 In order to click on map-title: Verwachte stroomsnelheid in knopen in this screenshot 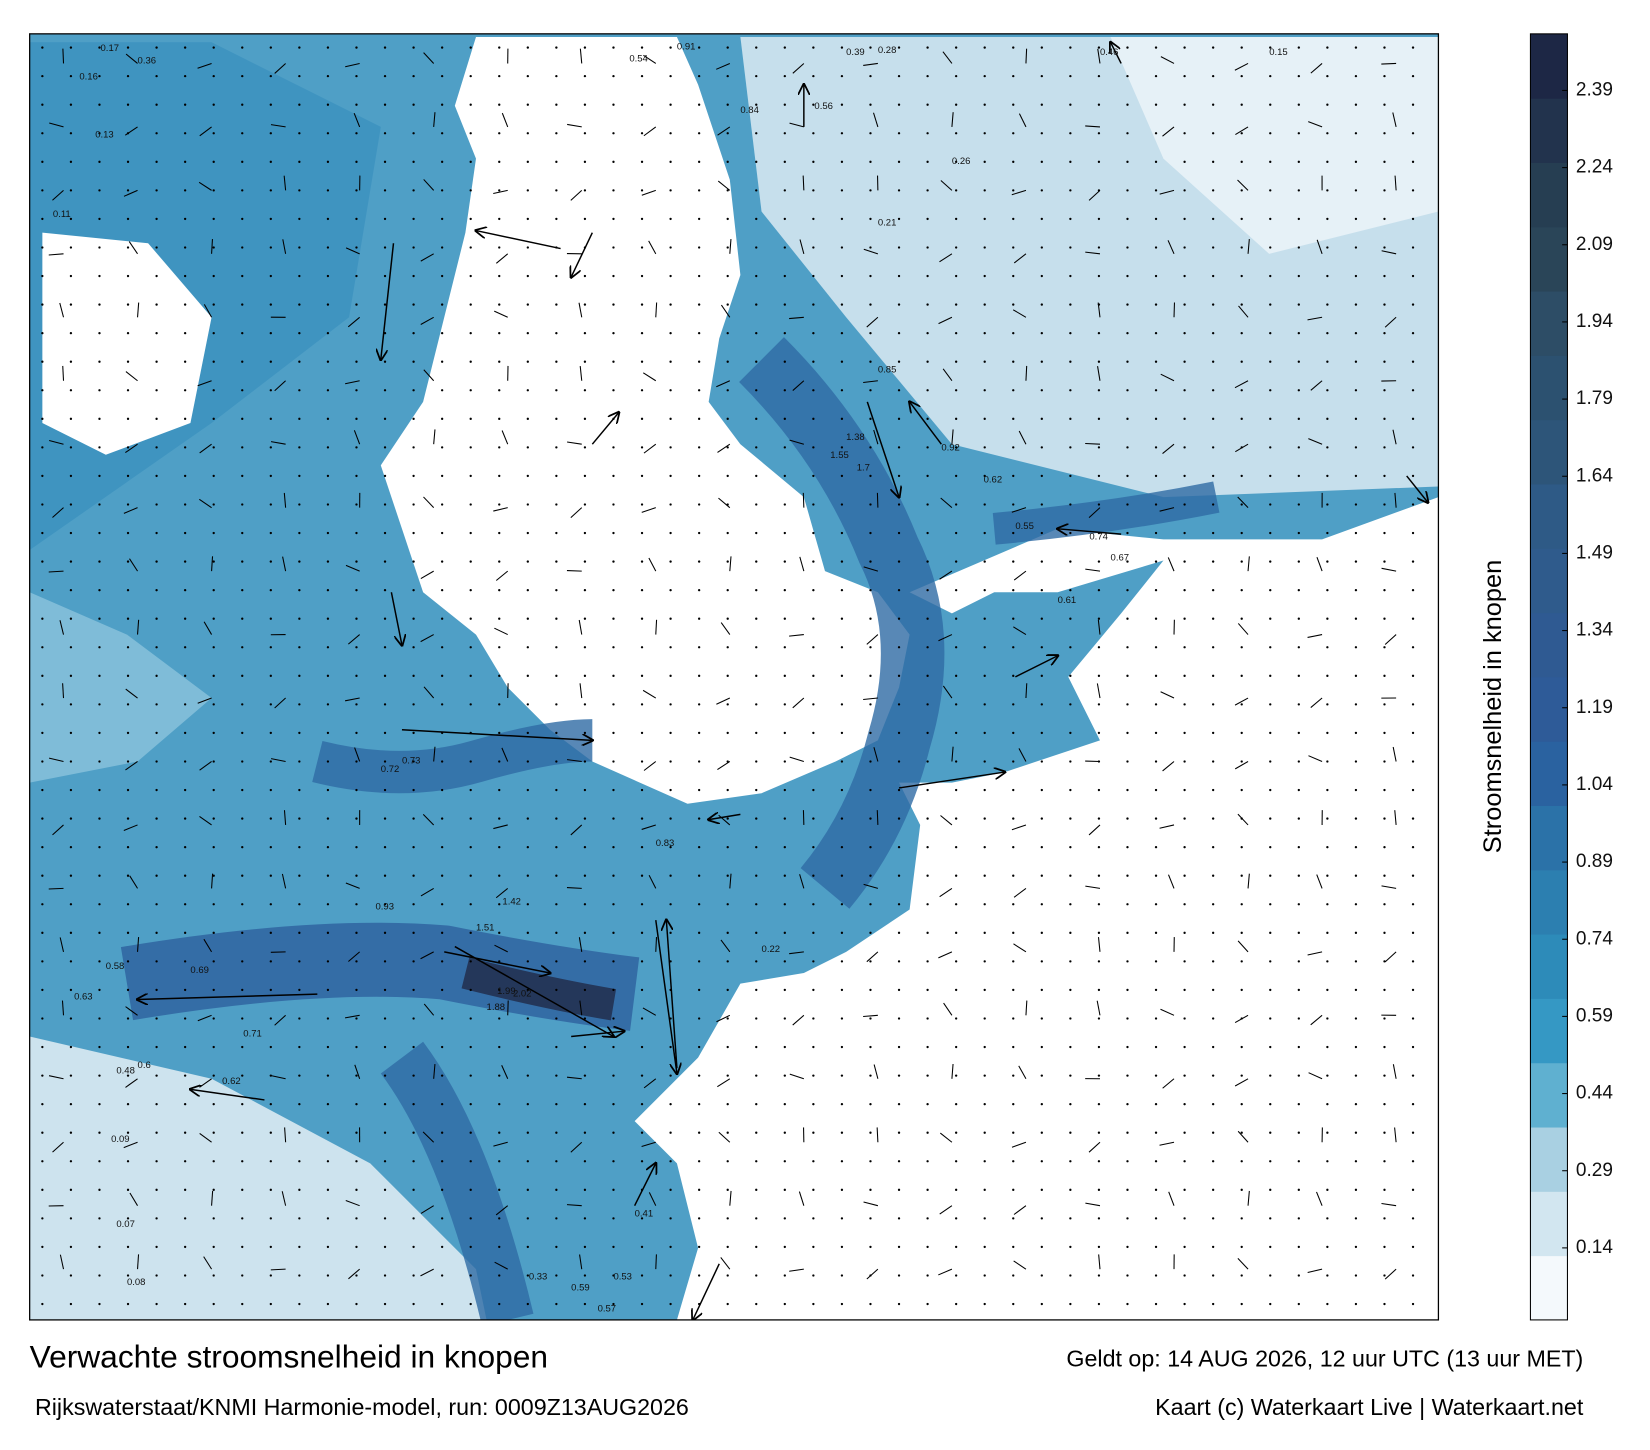, I will do `click(289, 1357)`.